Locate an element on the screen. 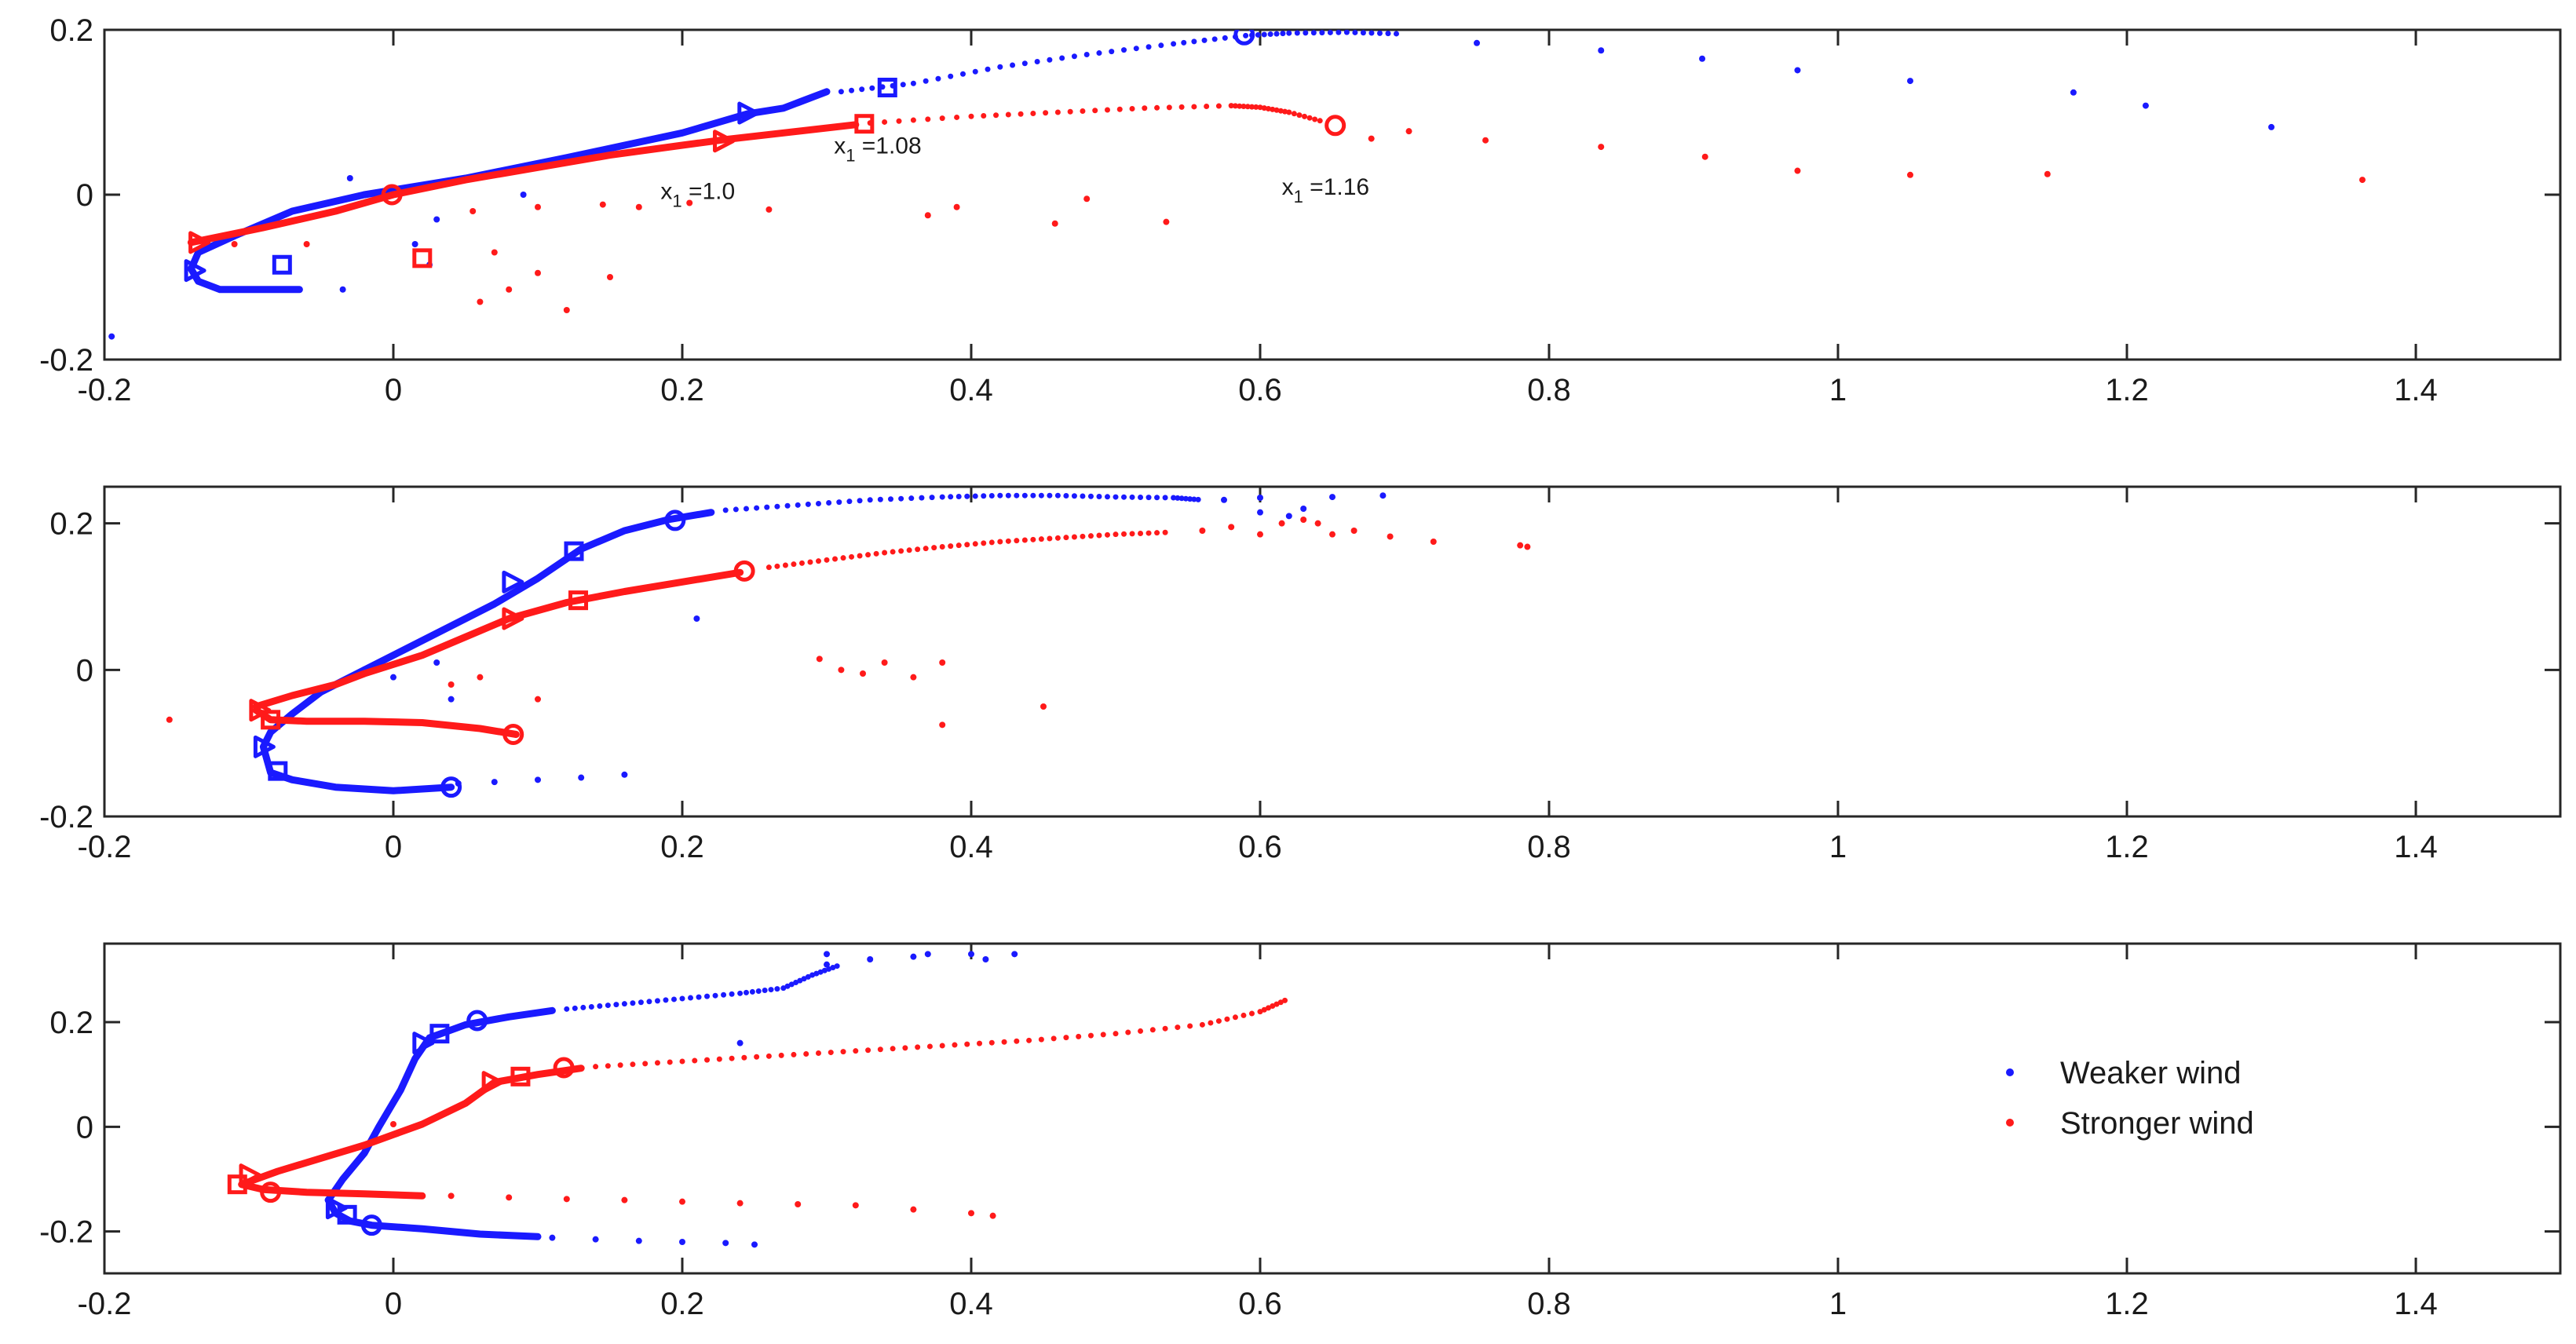 The height and width of the screenshot is (1344, 2576). x-tick-label: 0 is located at coordinates (393, 847).